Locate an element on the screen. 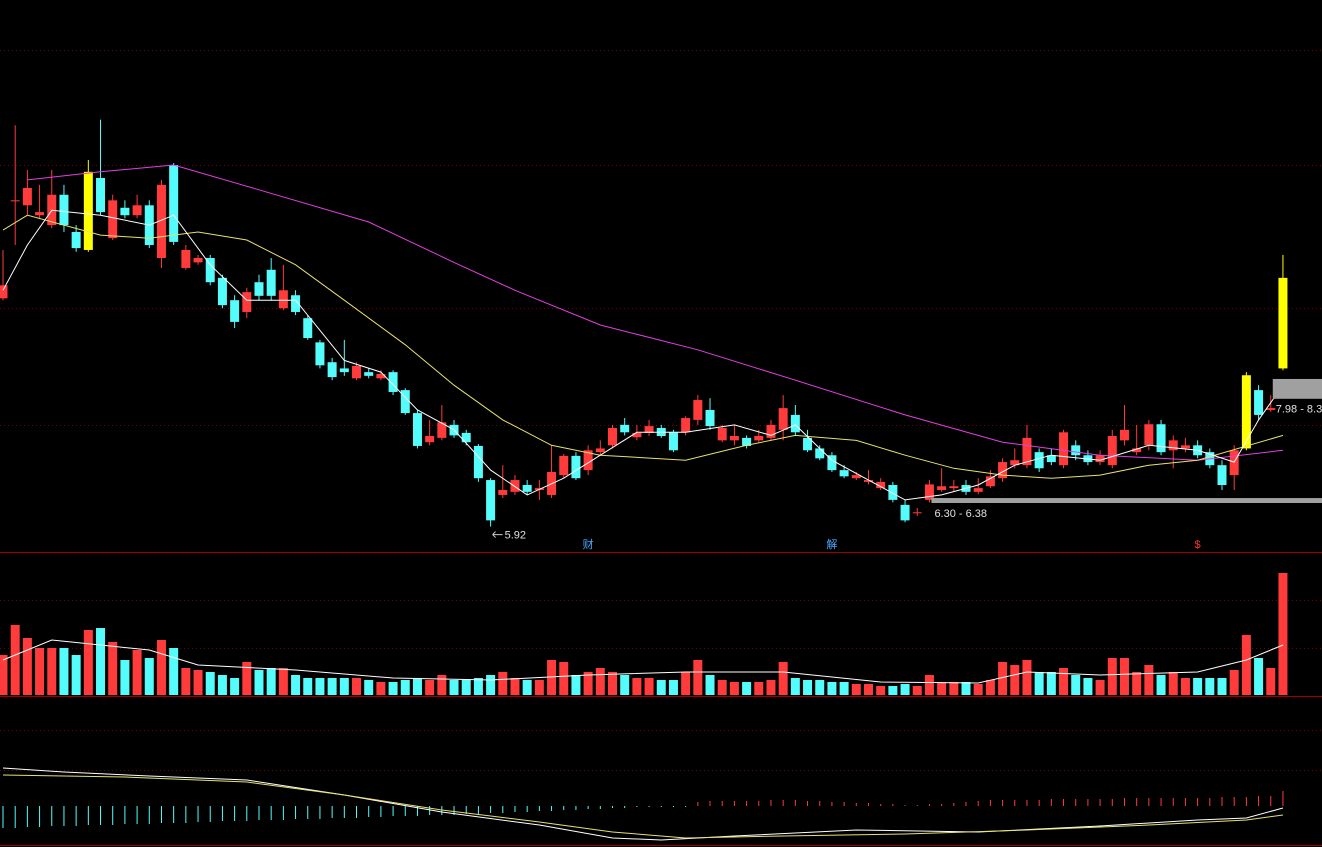  dea-line is located at coordinates (643, 806).